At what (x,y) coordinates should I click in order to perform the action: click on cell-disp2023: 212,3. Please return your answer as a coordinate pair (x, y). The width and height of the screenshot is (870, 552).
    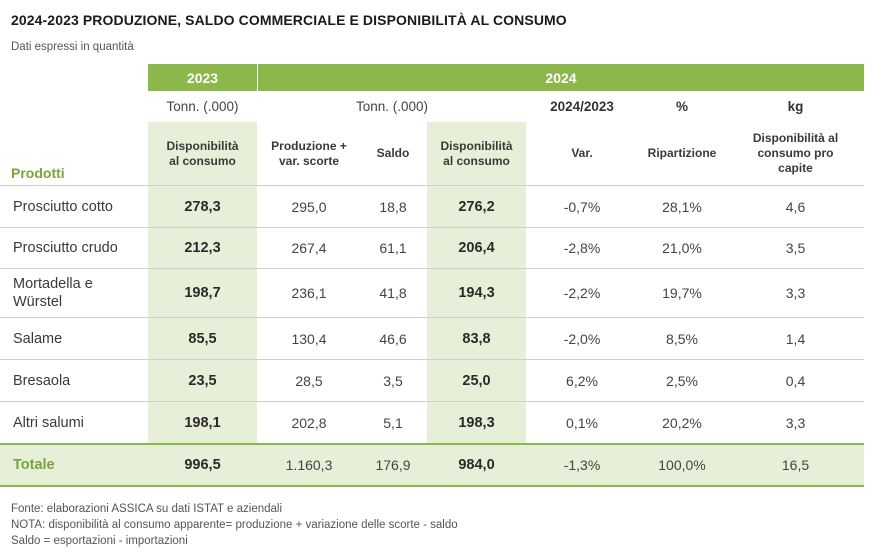
    Looking at the image, I should click on (202, 248).